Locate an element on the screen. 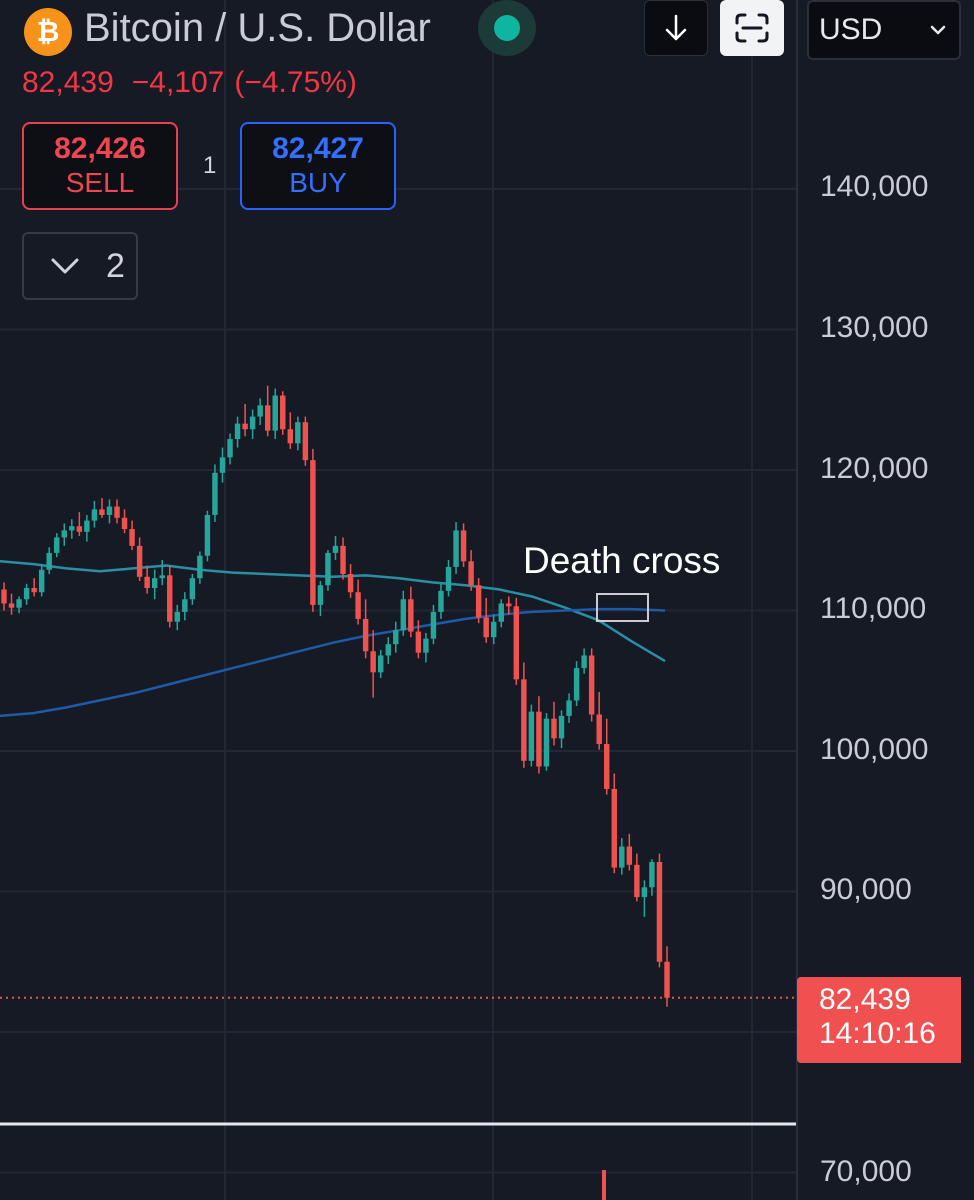 This screenshot has height=1200, width=974. death-cross-marker is located at coordinates (622, 607).